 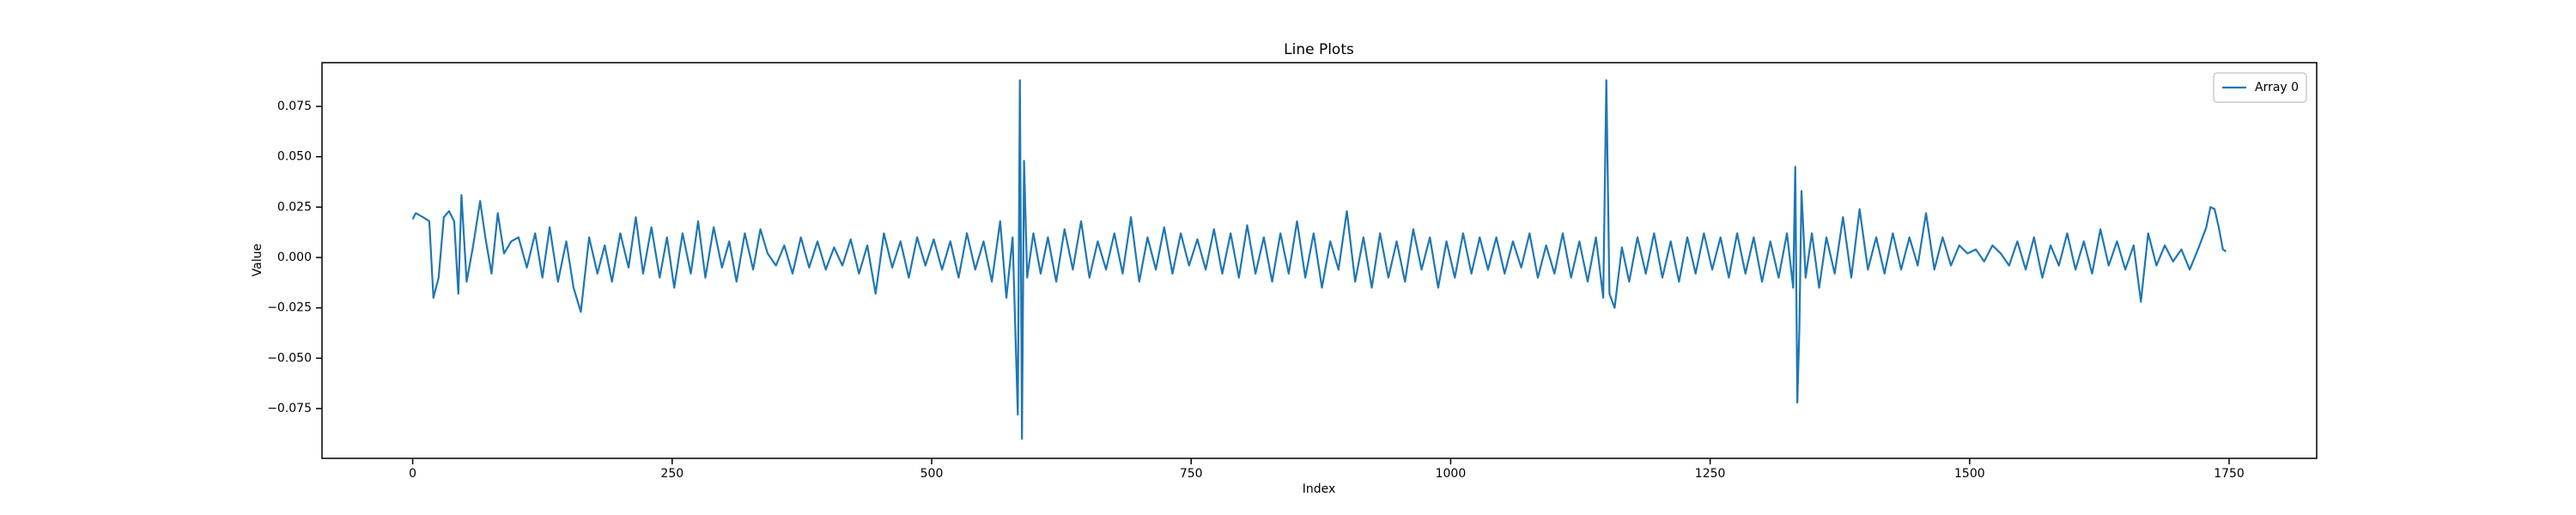 I want to click on x-tick-label: 1000, so click(x=1451, y=474).